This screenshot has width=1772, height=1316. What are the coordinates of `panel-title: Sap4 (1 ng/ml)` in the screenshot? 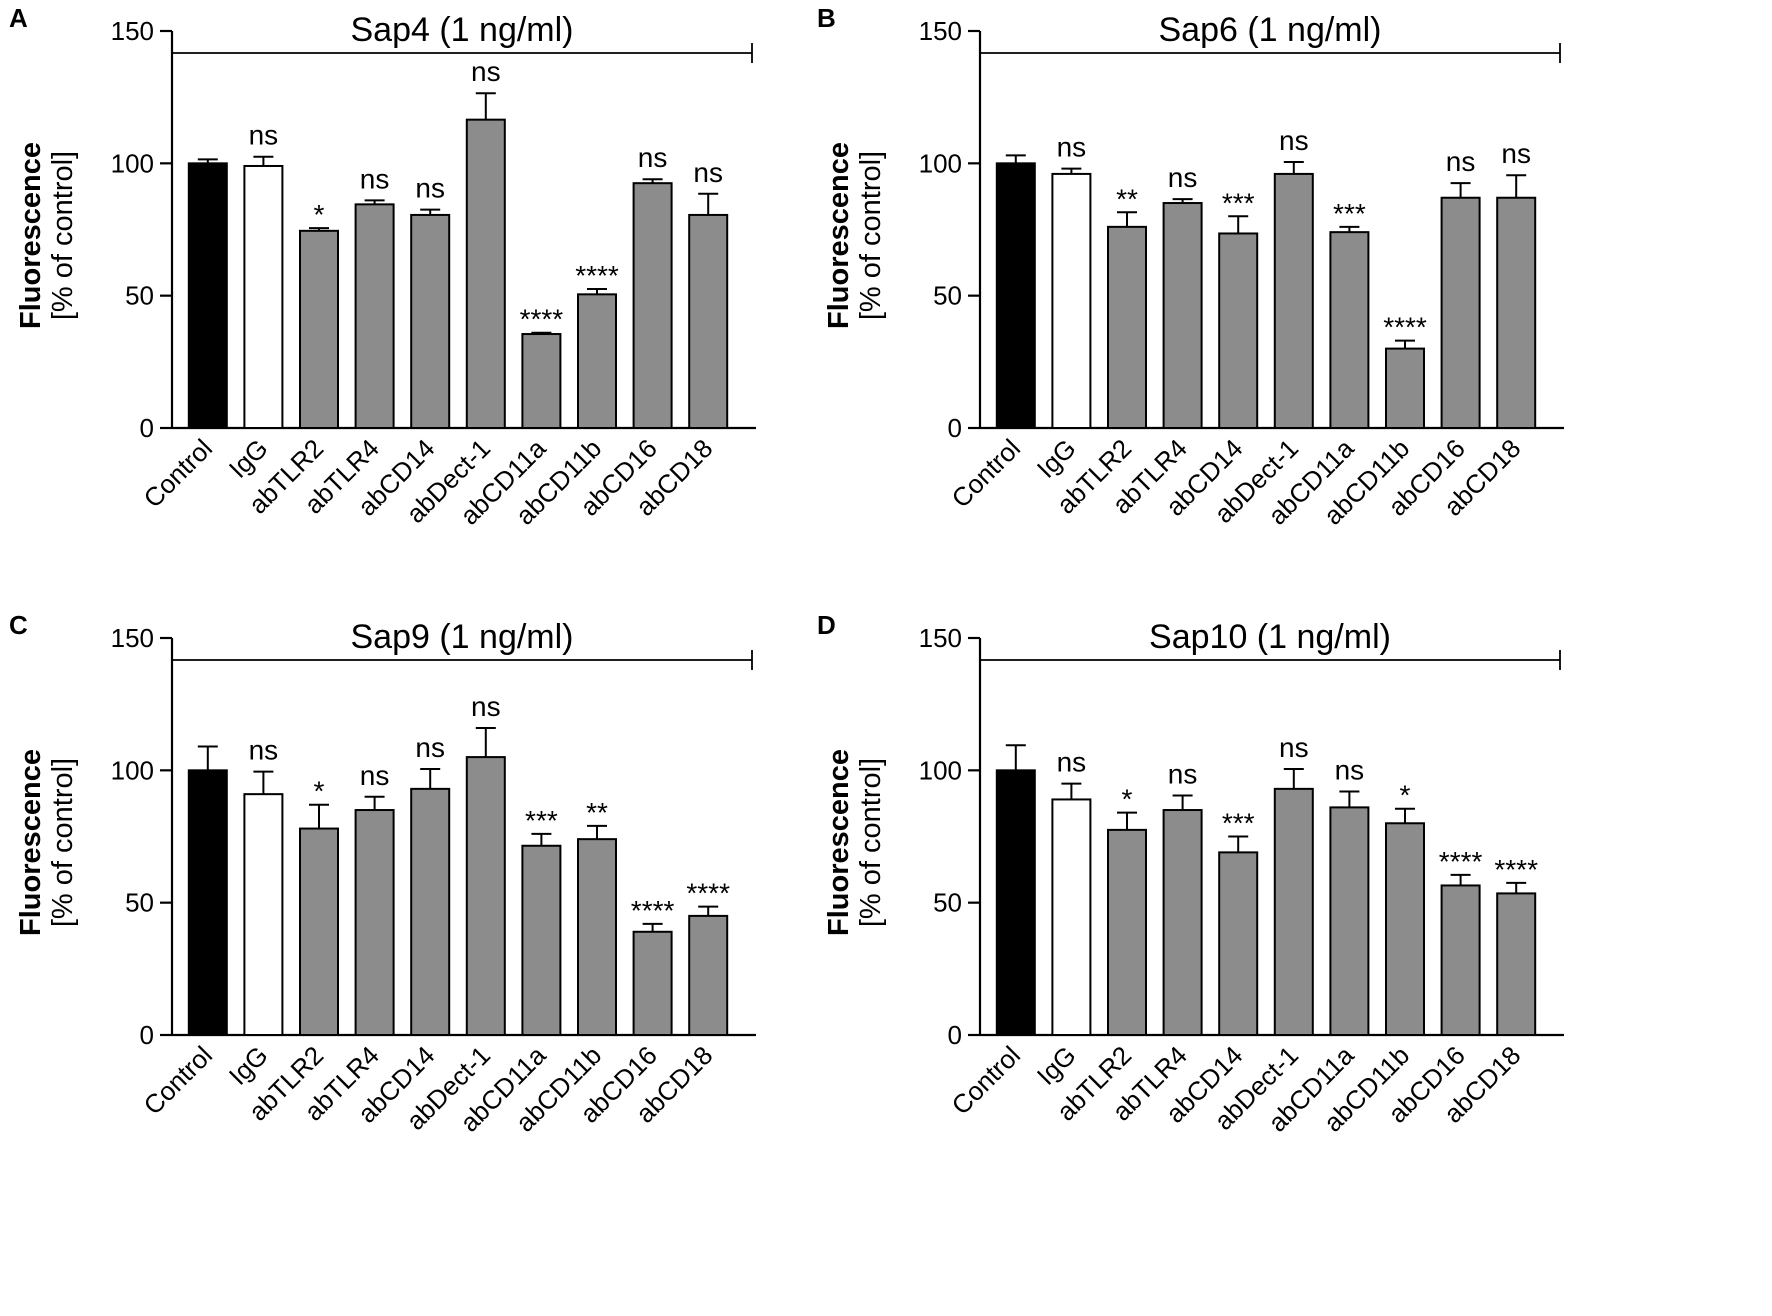 It's located at (462, 30).